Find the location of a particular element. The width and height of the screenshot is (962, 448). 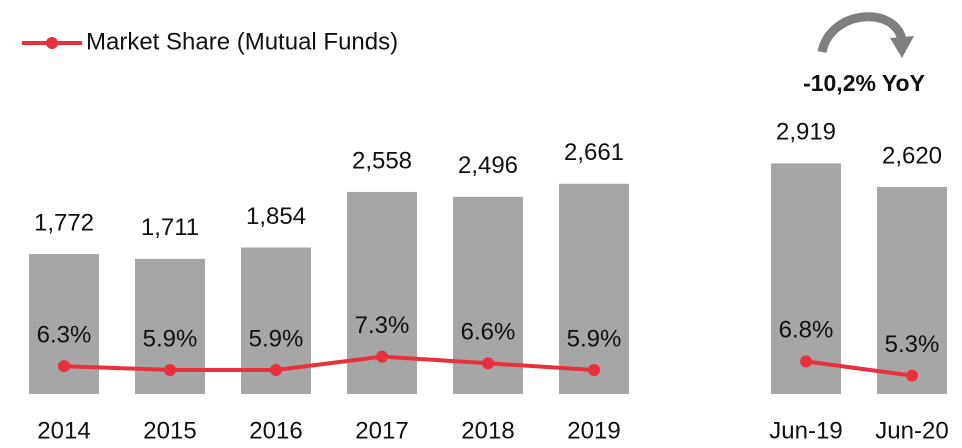

line-label: 5.3% is located at coordinates (912, 344).